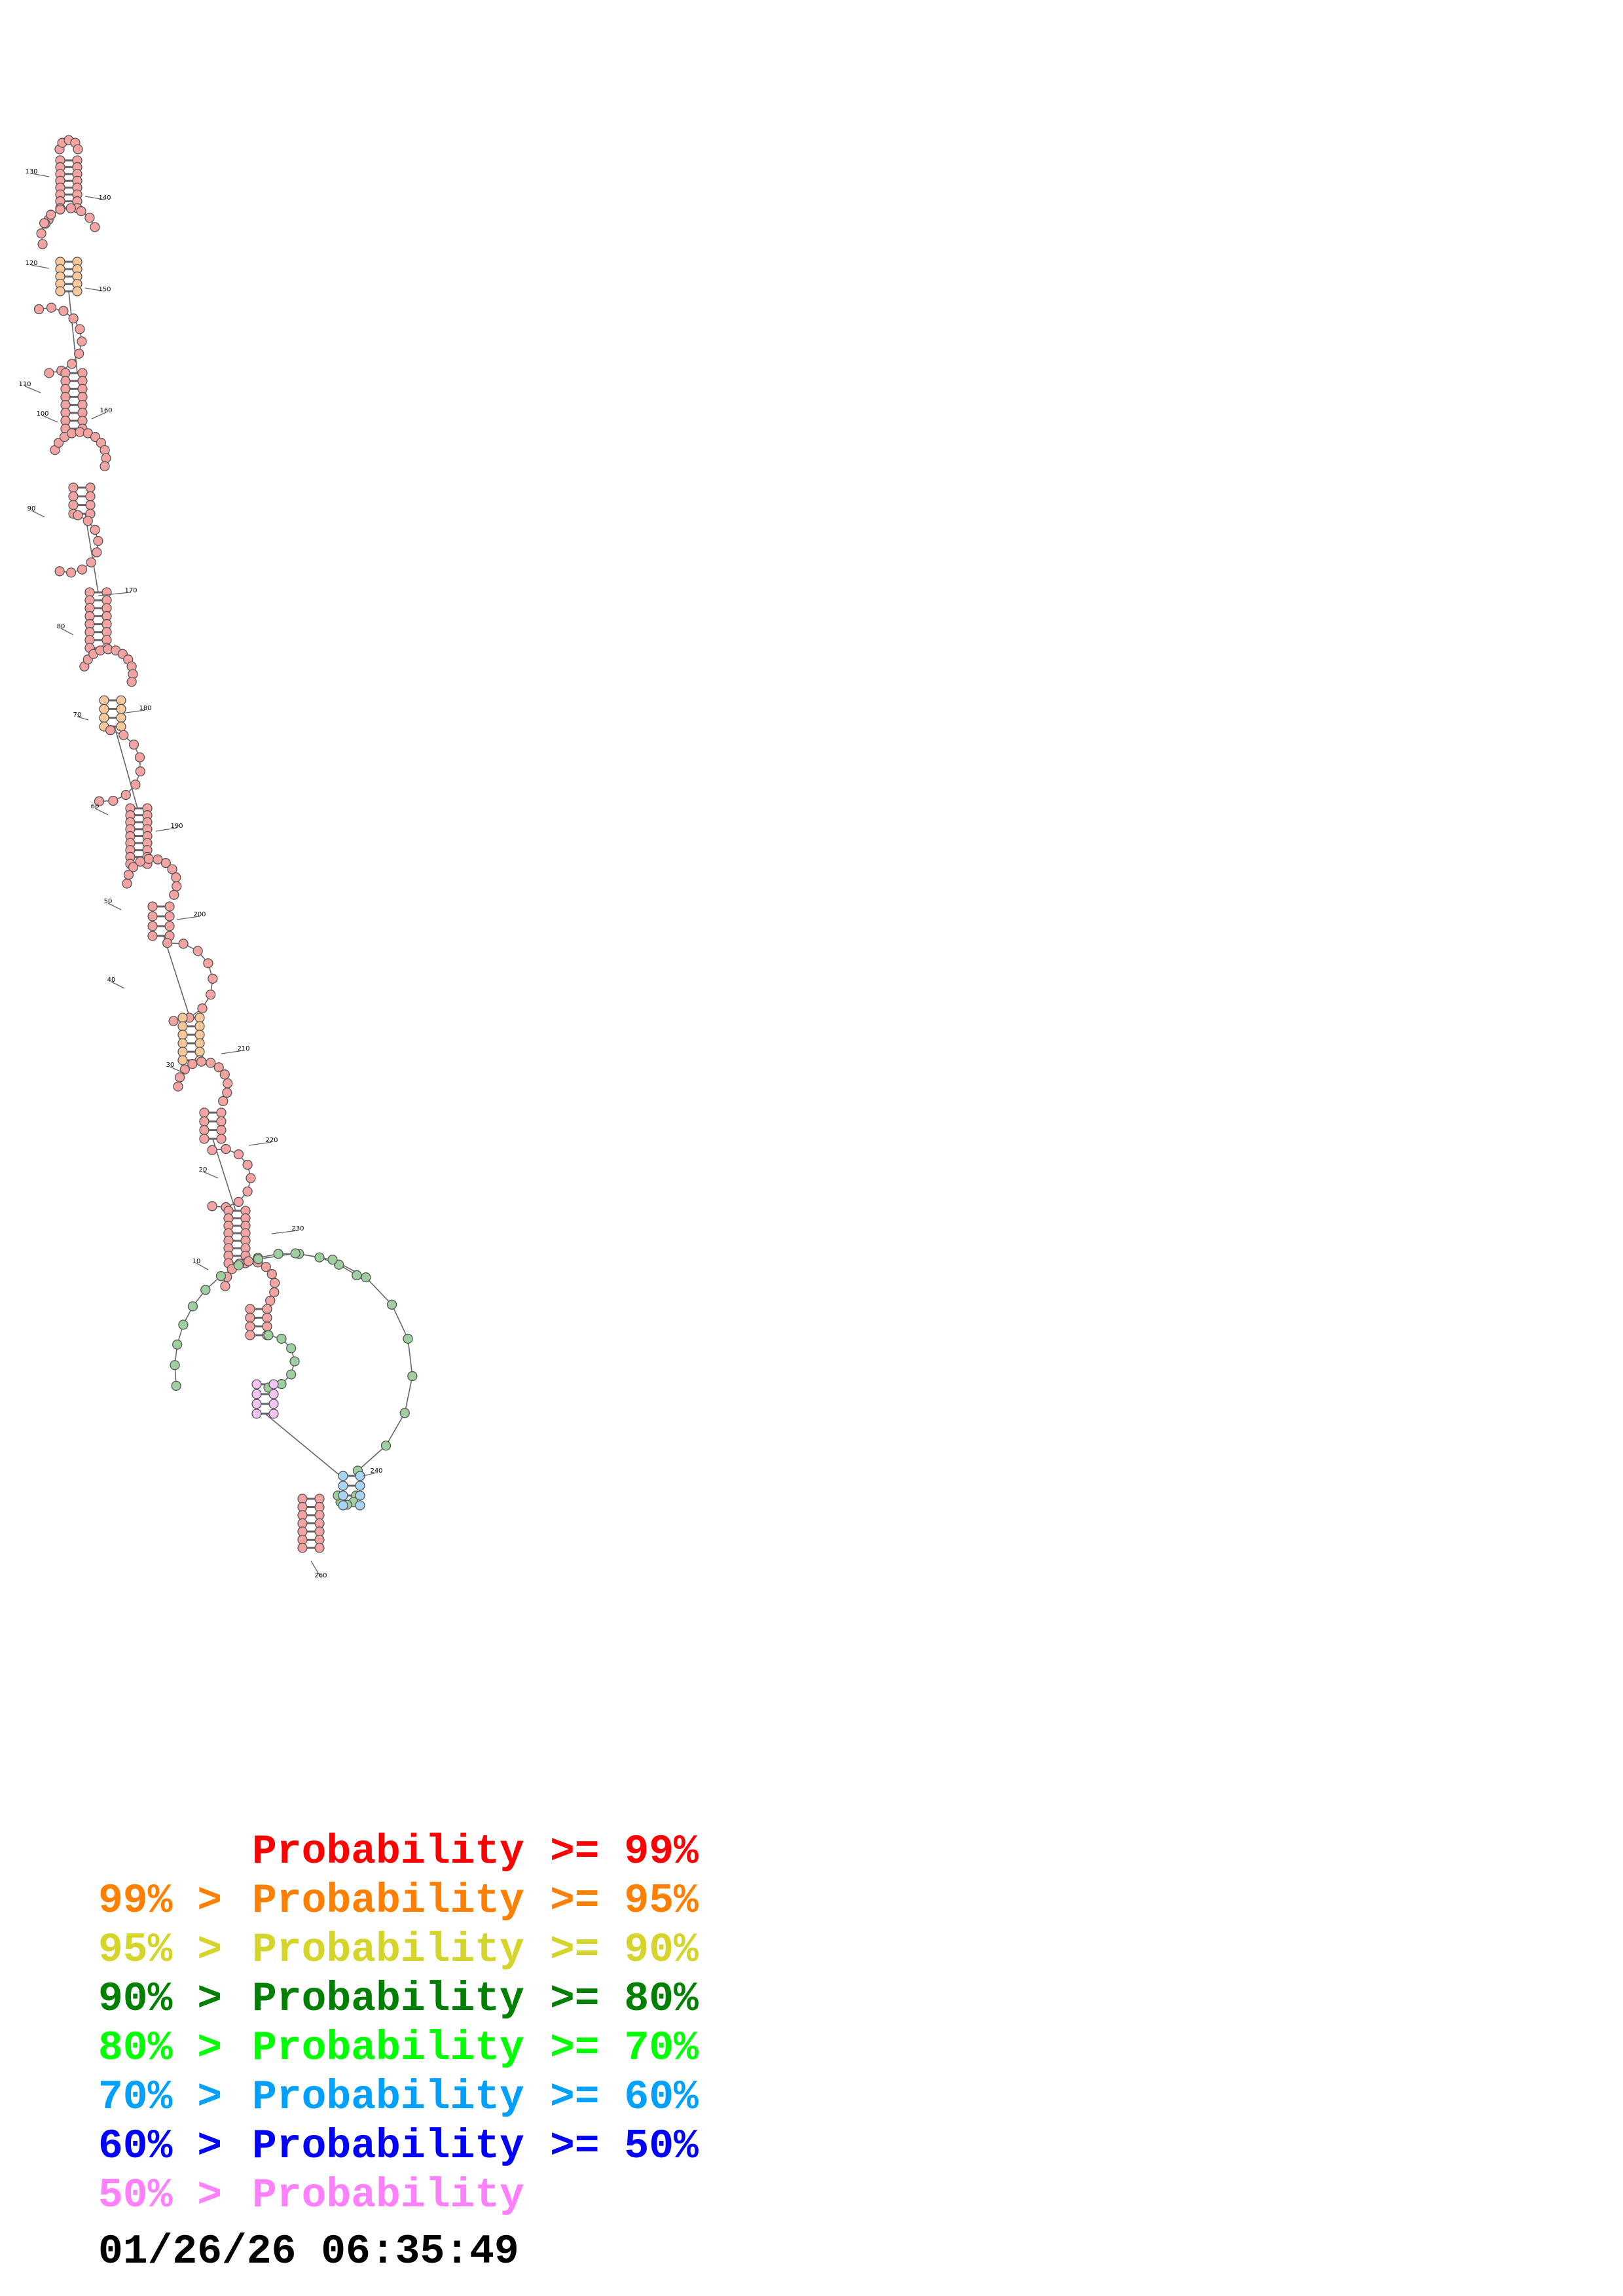 This screenshot has width=1623, height=2296. What do you see at coordinates (243, 1048) in the screenshot?
I see `position-label: 210` at bounding box center [243, 1048].